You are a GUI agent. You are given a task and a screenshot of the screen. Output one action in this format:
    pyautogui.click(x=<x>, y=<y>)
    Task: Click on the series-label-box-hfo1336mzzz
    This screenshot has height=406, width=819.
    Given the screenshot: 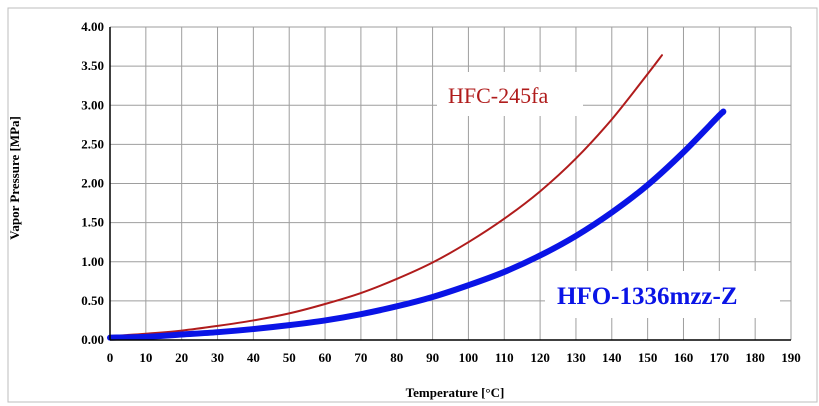 What is the action you would take?
    pyautogui.click(x=662, y=294)
    